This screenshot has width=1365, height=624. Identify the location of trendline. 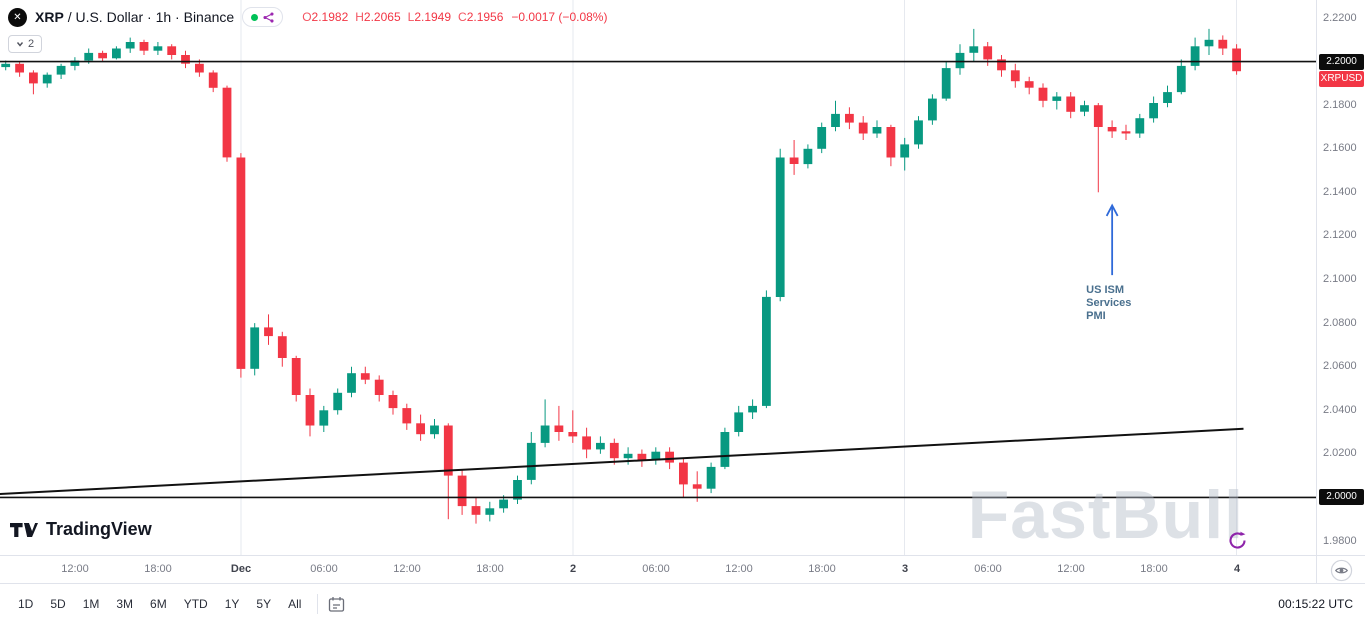
(622, 461).